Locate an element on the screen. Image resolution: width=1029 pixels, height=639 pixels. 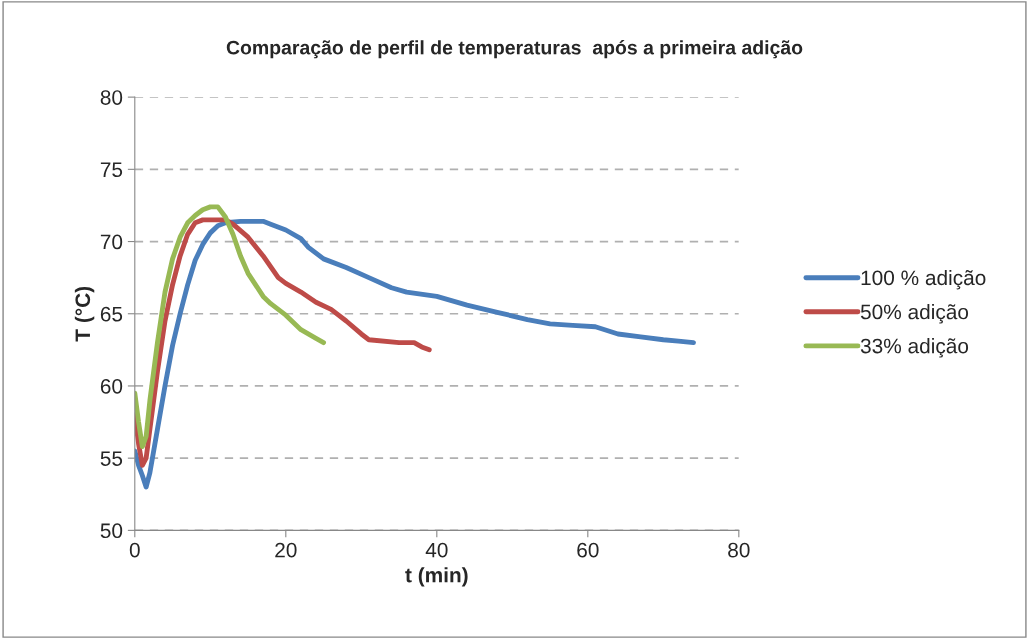
x-axis-title: t (min) is located at coordinates (436, 577).